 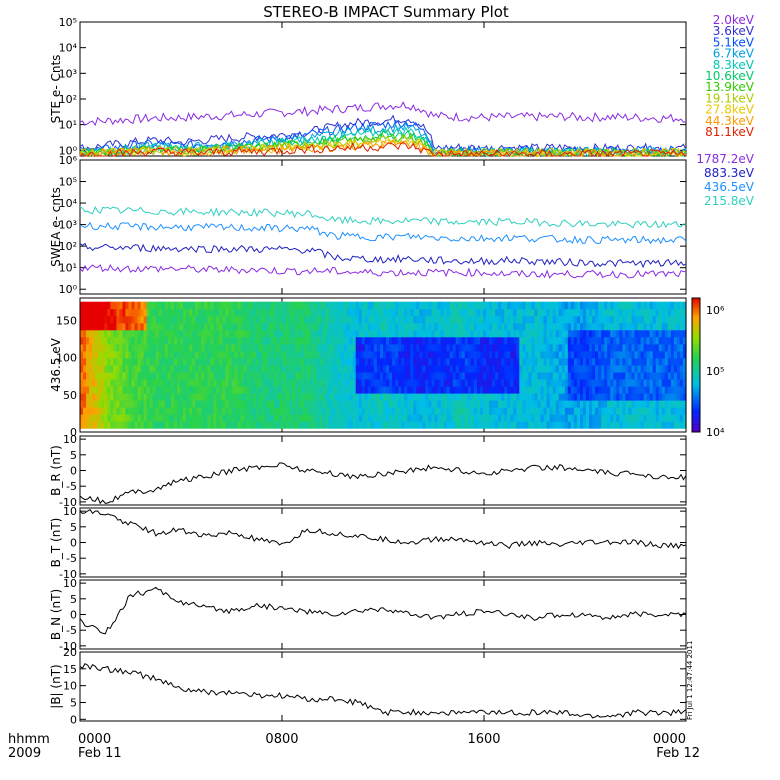 I want to click on colorbar-segment, so click(x=696, y=335).